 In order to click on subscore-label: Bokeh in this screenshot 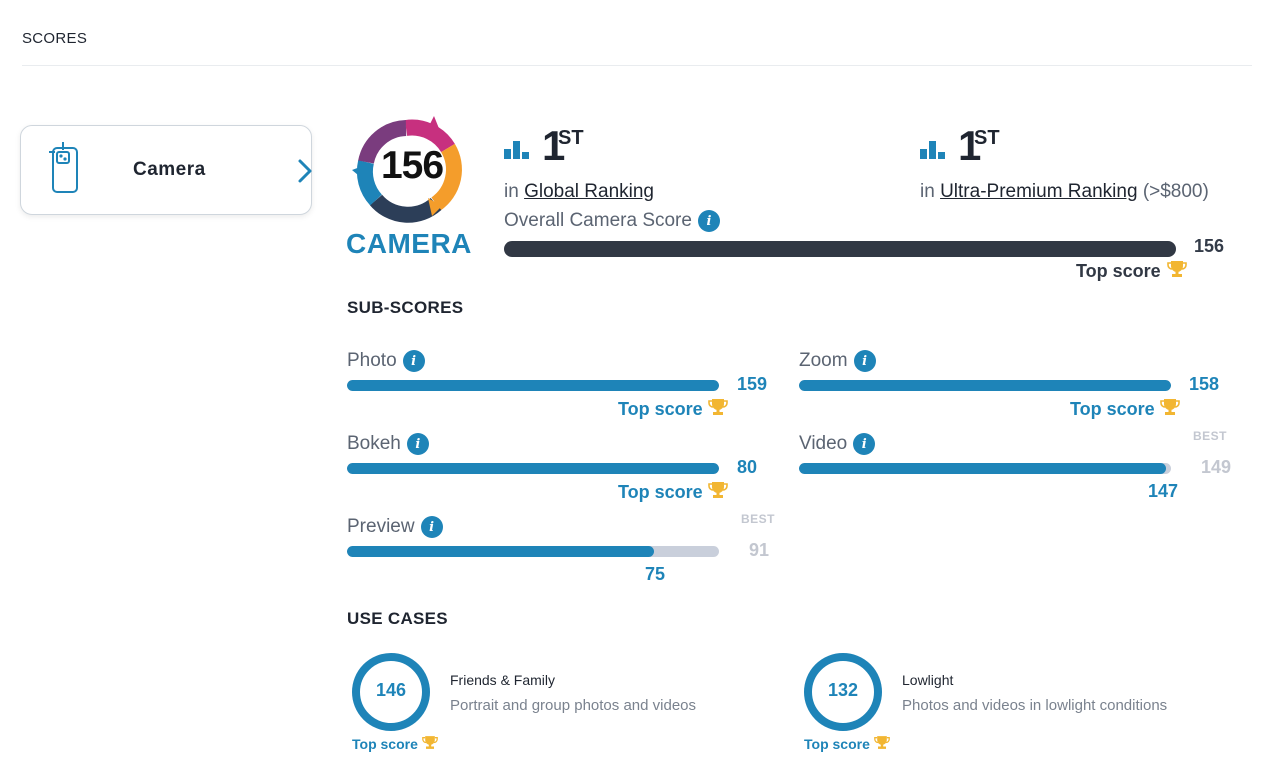, I will do `click(374, 443)`.